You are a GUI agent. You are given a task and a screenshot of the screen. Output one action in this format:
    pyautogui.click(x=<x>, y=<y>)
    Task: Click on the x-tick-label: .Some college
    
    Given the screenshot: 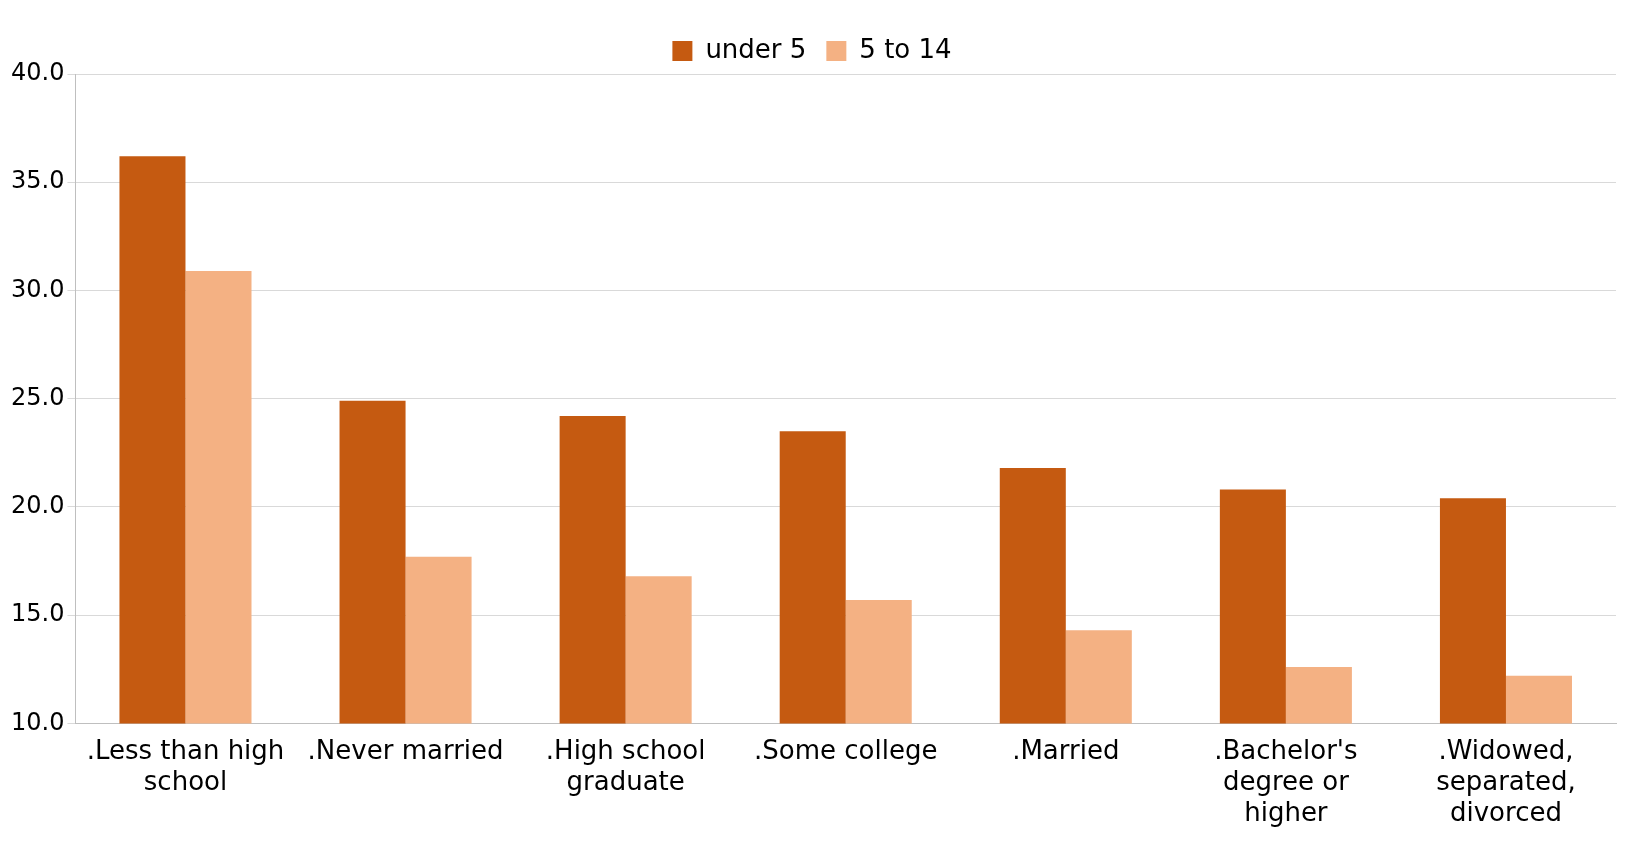 What is the action you would take?
    pyautogui.click(x=846, y=749)
    